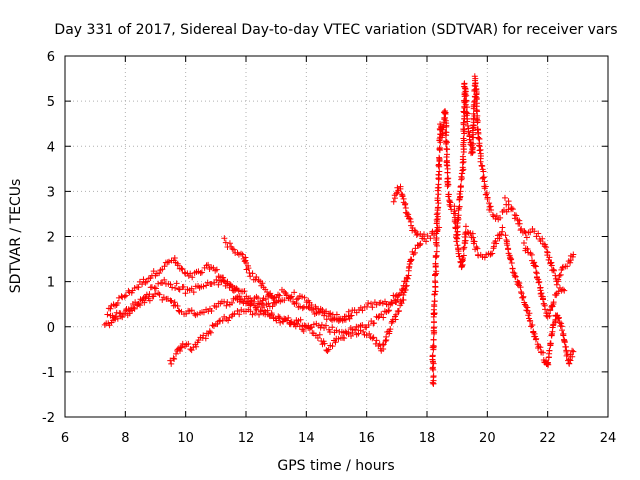 This screenshot has height=480, width=640. I want to click on x-tick-label: 8, so click(125, 438).